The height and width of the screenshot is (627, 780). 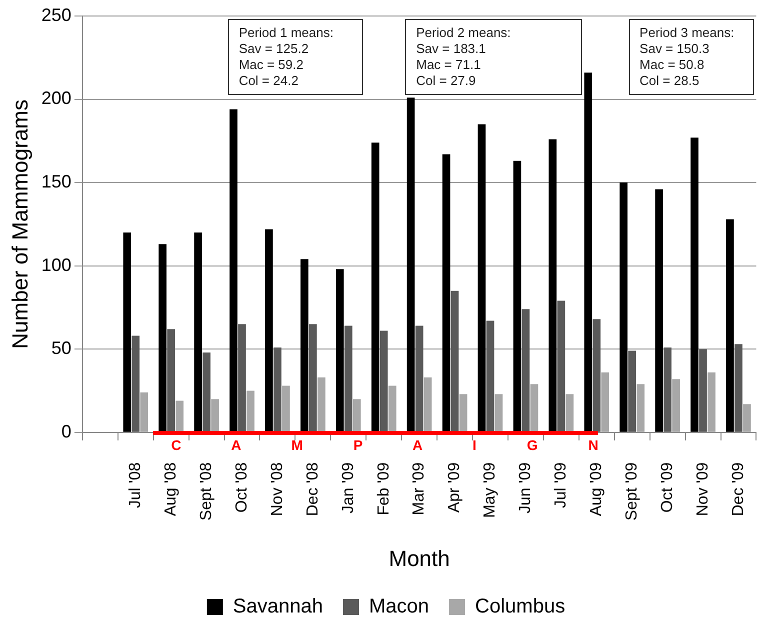 What do you see at coordinates (278, 607) in the screenshot?
I see `legend-label: Savannah` at bounding box center [278, 607].